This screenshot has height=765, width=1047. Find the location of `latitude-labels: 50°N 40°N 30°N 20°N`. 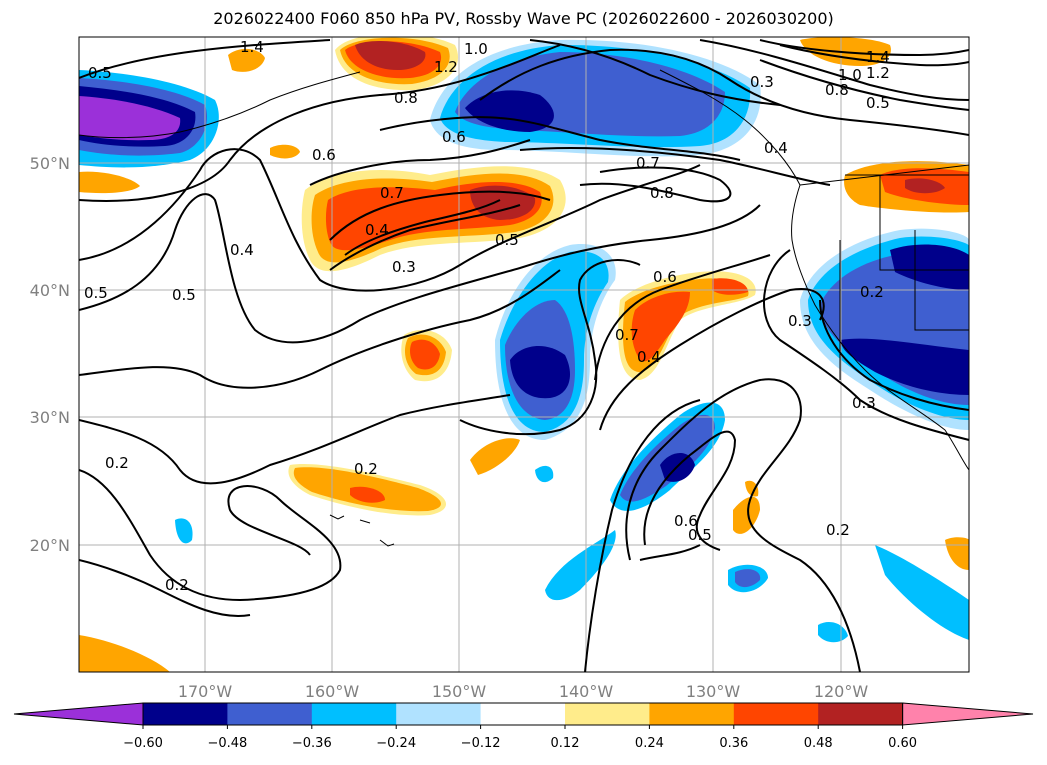

latitude-labels: 50°N 40°N 30°N 20°N is located at coordinates (50, 354).